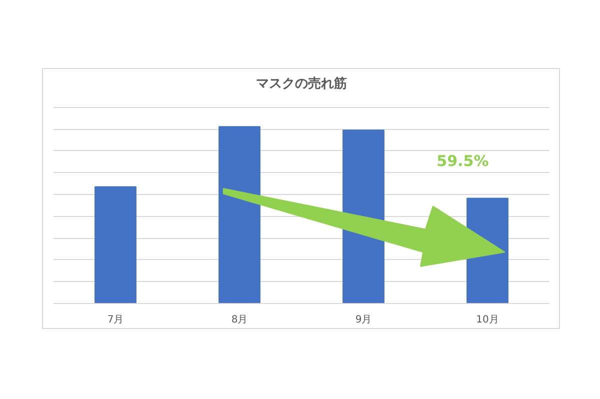 Image resolution: width=600 pixels, height=399 pixels. Describe the element at coordinates (301, 84) in the screenshot. I see `chart-title: マスクの売れ筋` at that location.